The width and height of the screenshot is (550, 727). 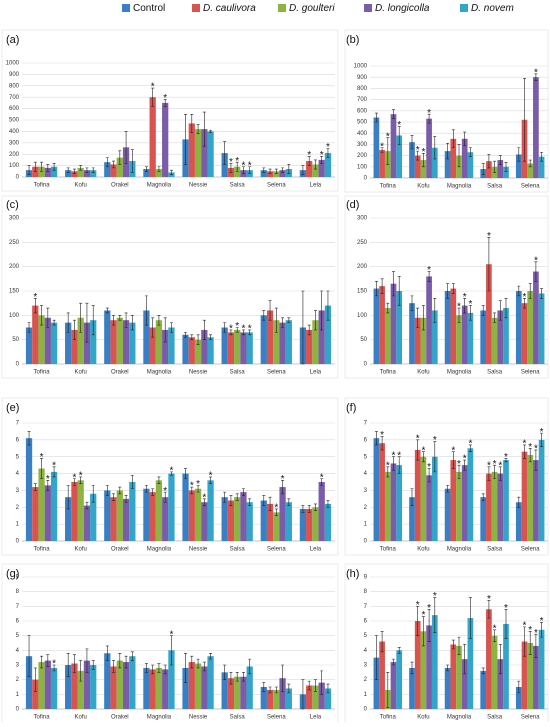 I want to click on y-tick-label: 200, so click(x=362, y=156).